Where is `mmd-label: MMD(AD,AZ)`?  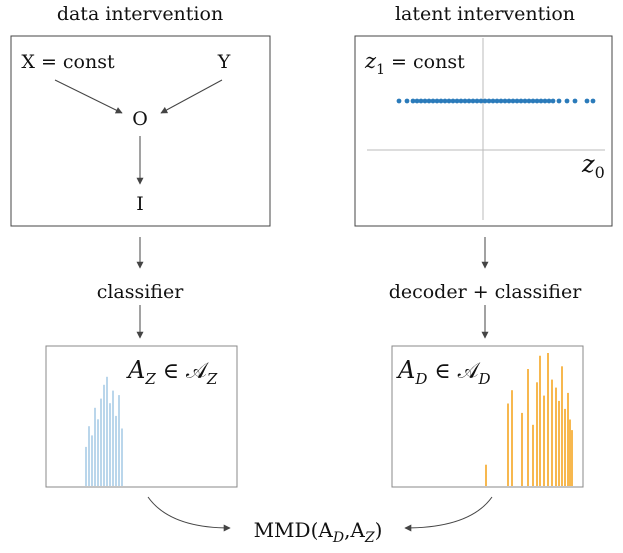
mmd-label: MMD(AD,AZ) is located at coordinates (318, 532).